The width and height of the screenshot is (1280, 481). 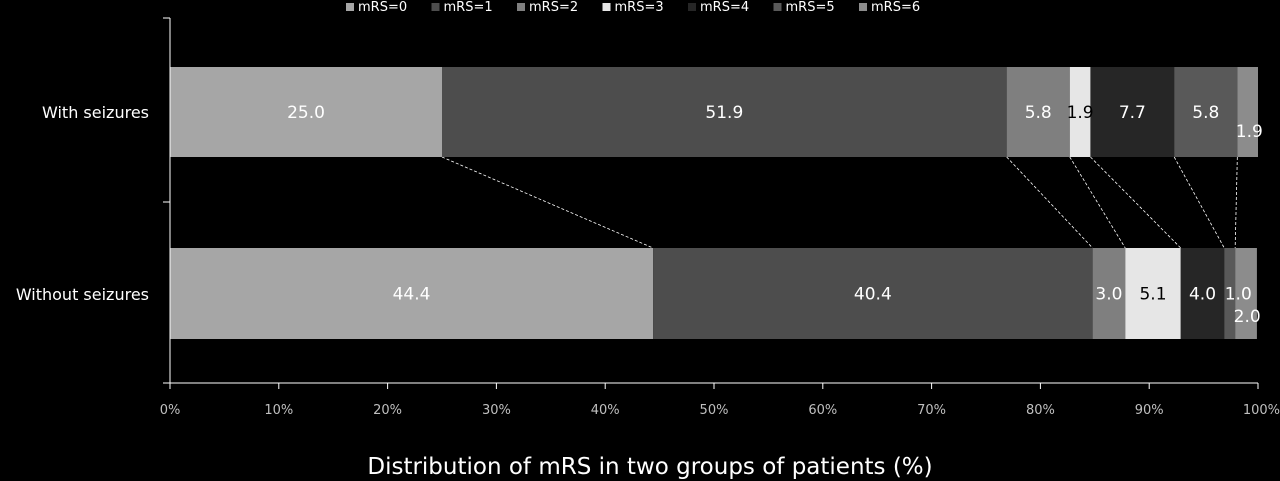 I want to click on legend-label: mRS=5, so click(x=810, y=7).